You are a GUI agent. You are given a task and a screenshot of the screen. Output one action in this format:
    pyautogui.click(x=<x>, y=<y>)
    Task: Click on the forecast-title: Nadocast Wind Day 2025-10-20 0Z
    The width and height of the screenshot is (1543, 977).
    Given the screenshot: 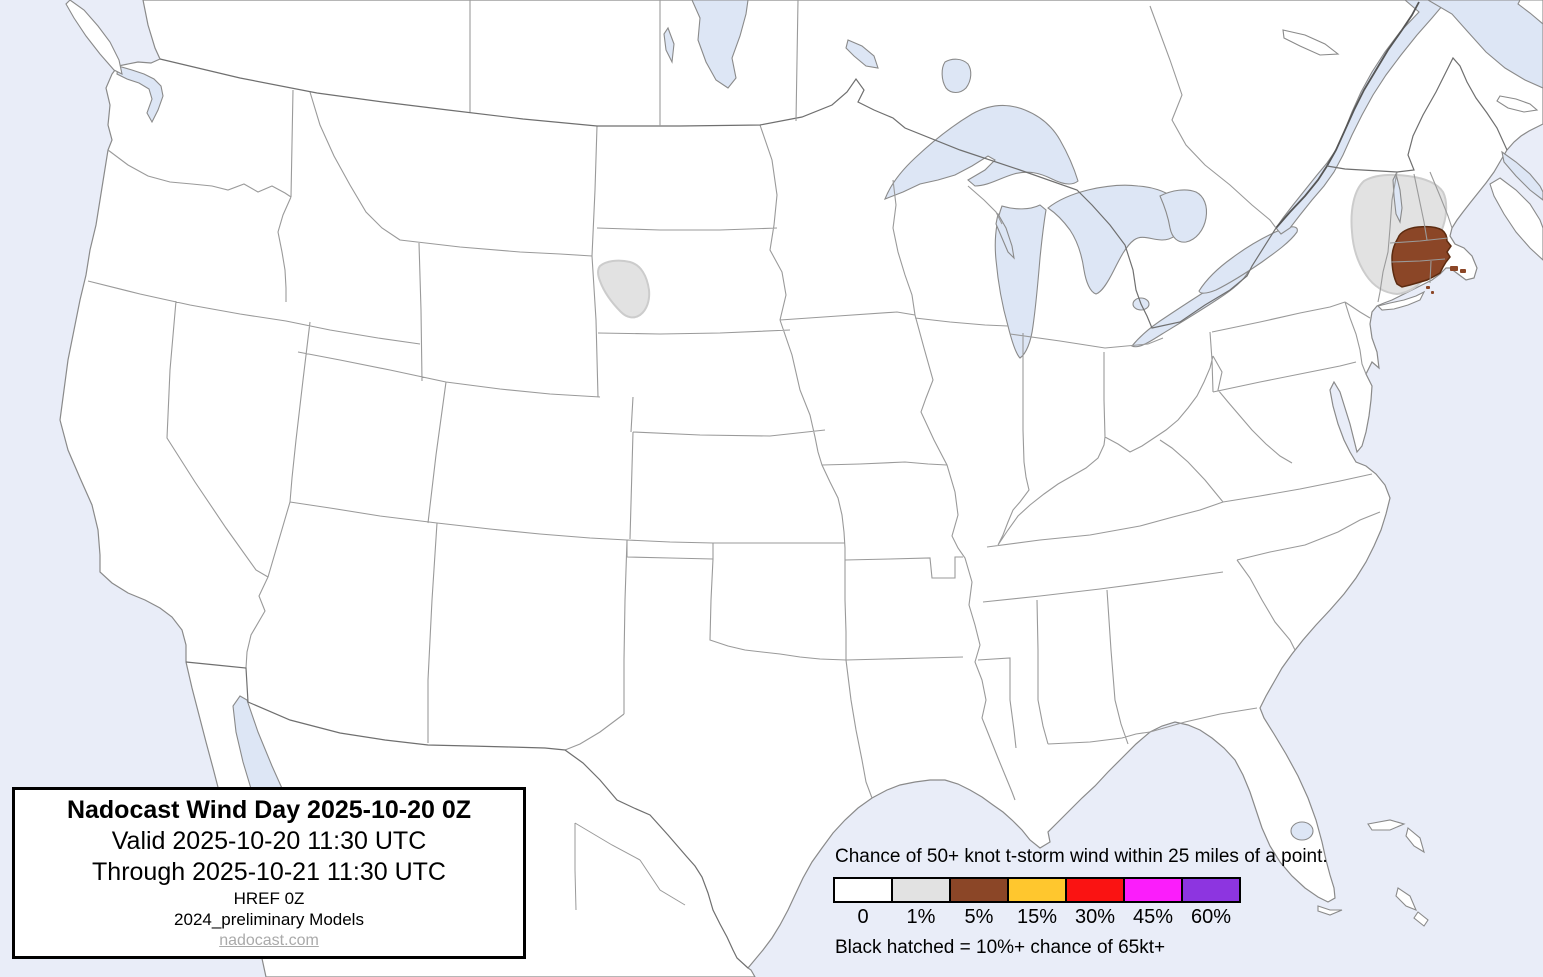 What is the action you would take?
    pyautogui.click(x=269, y=810)
    